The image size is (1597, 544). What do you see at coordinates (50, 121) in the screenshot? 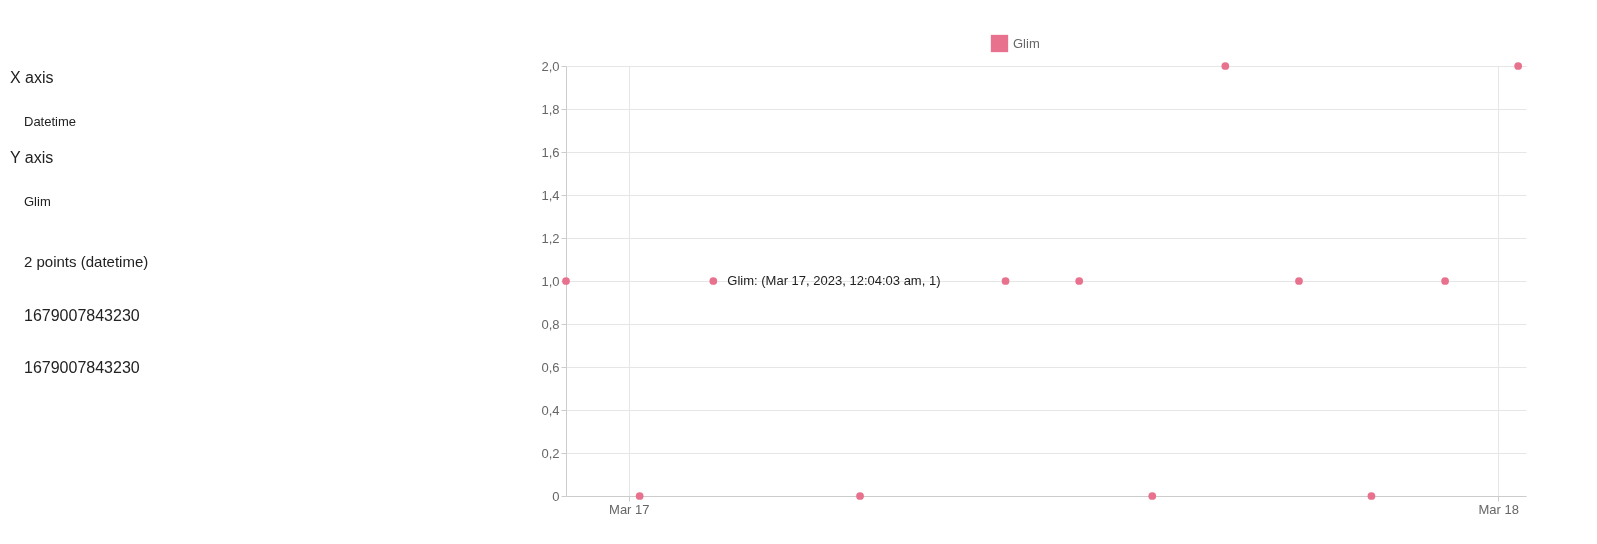
I see `text: Datetime` at bounding box center [50, 121].